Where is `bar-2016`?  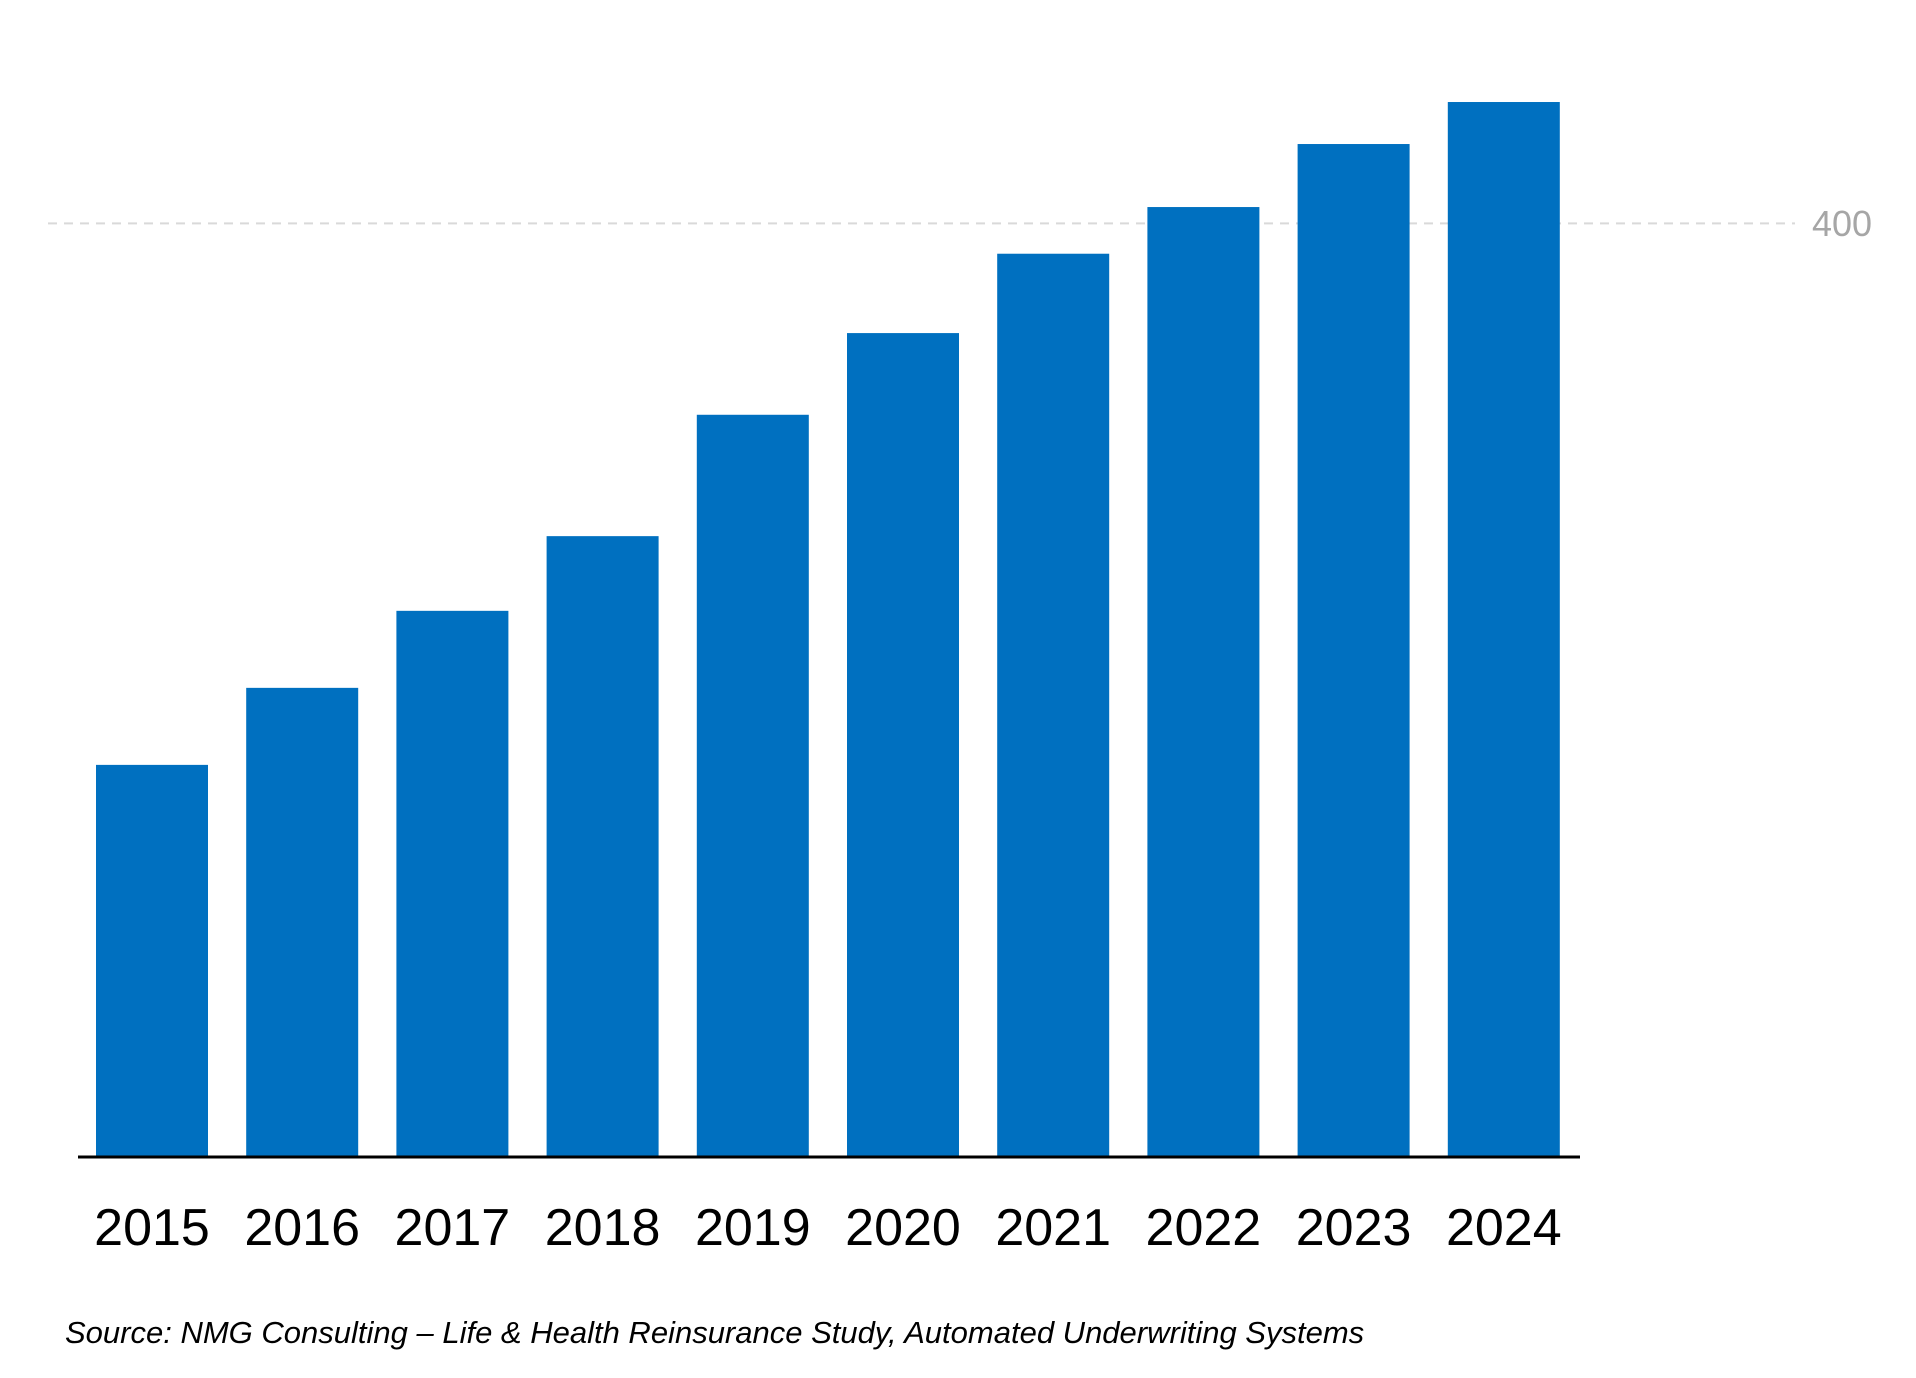
bar-2016 is located at coordinates (302, 922).